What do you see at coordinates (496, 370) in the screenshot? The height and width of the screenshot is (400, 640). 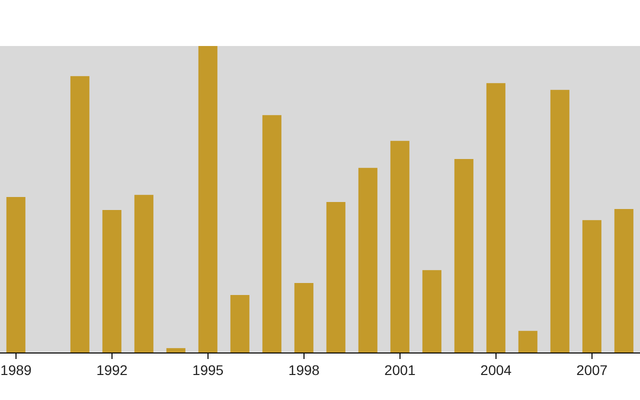 I see `x-tick-label: 2004` at bounding box center [496, 370].